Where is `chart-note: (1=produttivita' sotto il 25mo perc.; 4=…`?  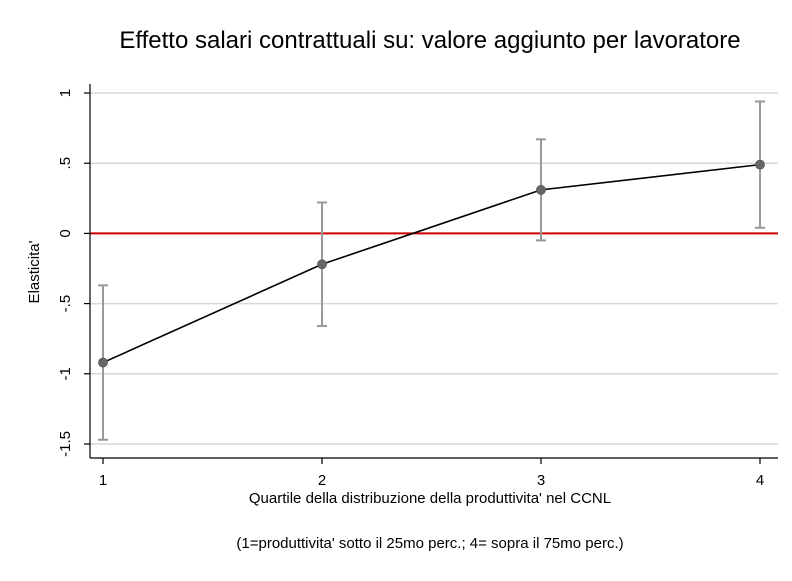 chart-note: (1=produttivita' sotto il 25mo perc.; 4=… is located at coordinates (429, 543).